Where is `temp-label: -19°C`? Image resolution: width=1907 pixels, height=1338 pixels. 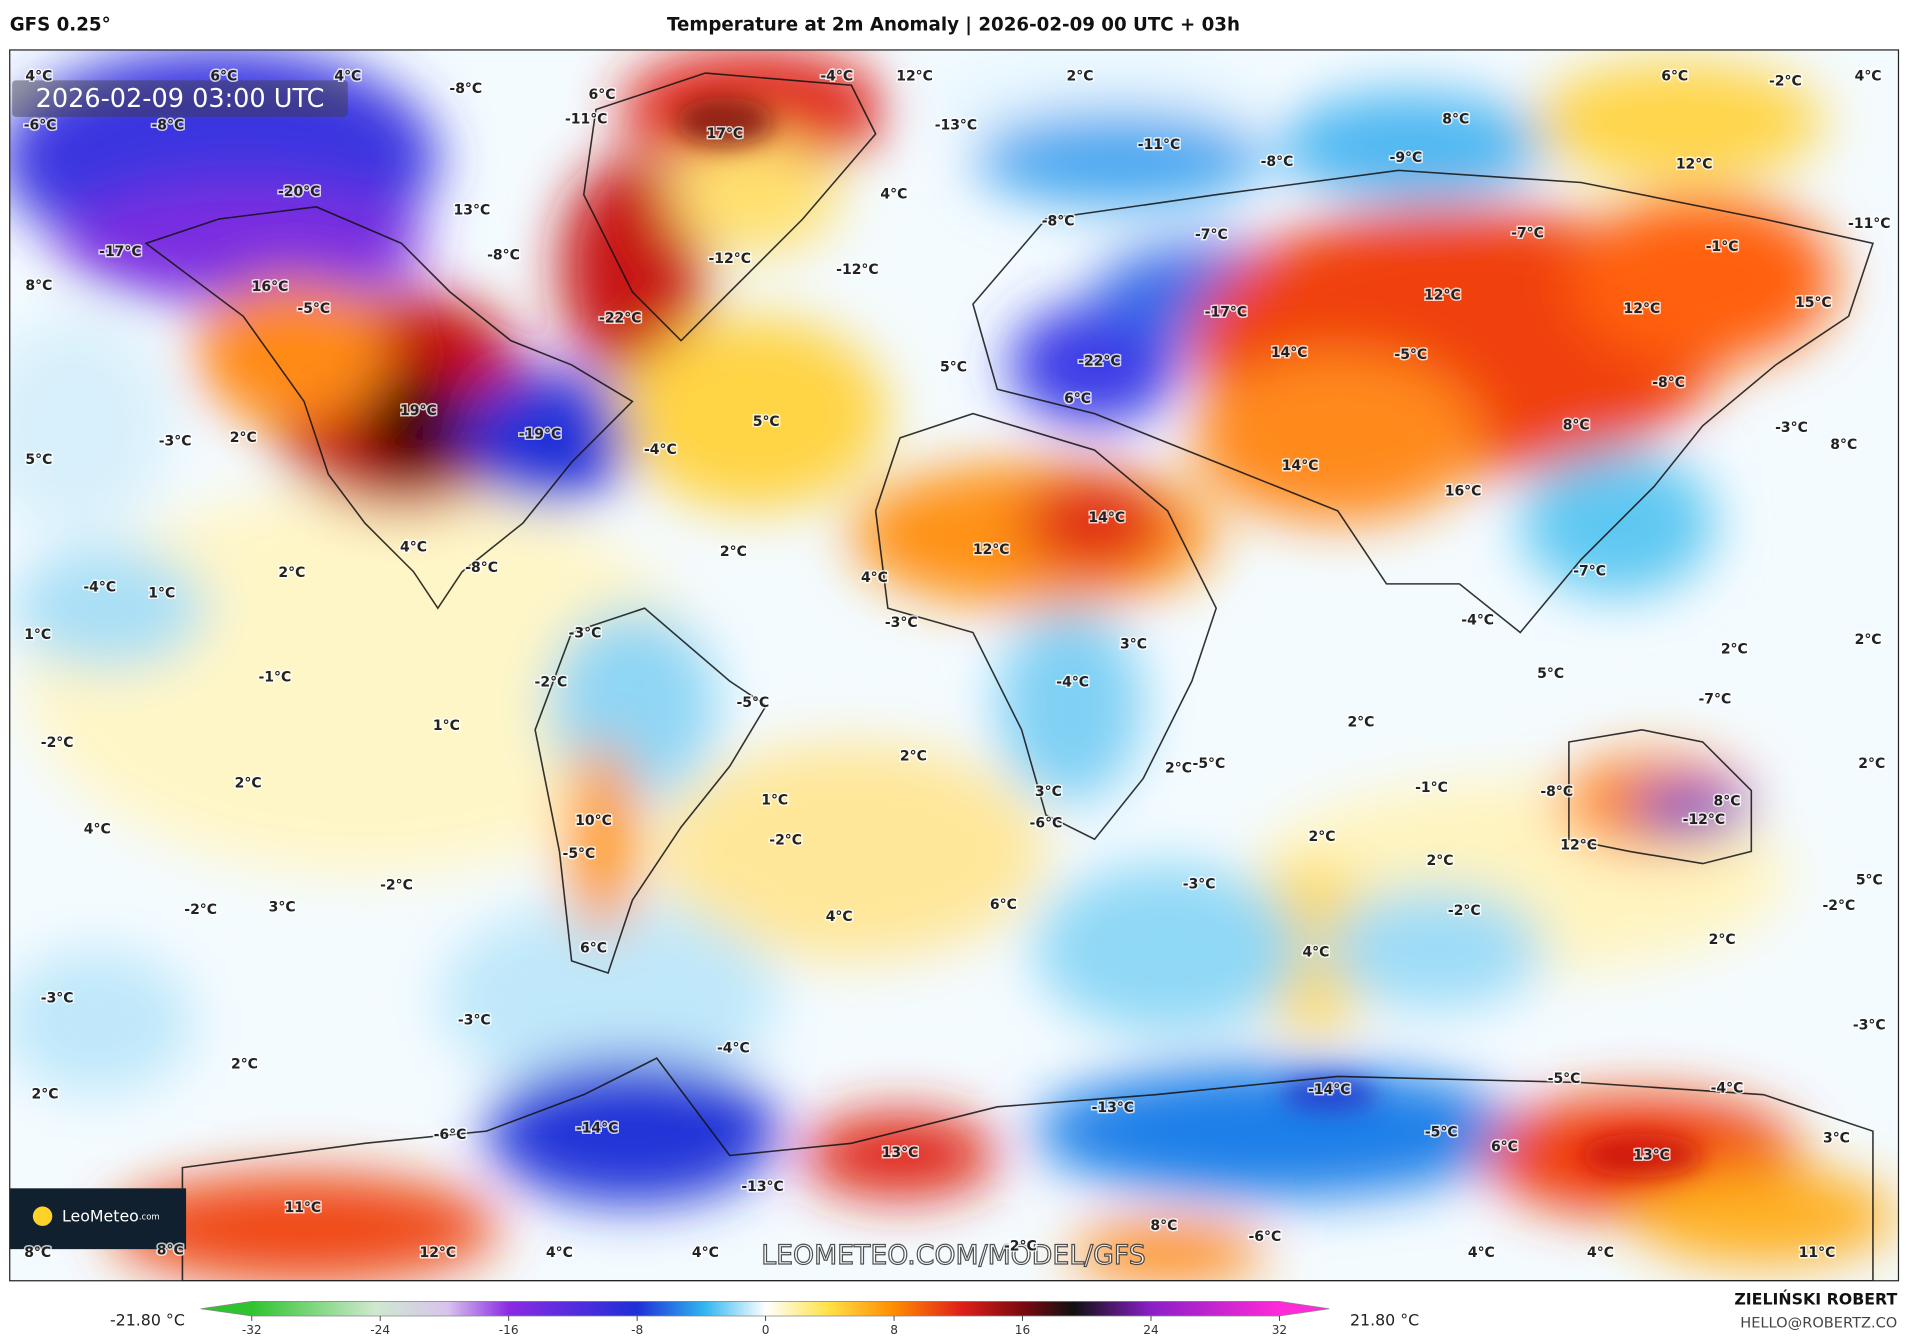
temp-label: -19°C is located at coordinates (540, 434).